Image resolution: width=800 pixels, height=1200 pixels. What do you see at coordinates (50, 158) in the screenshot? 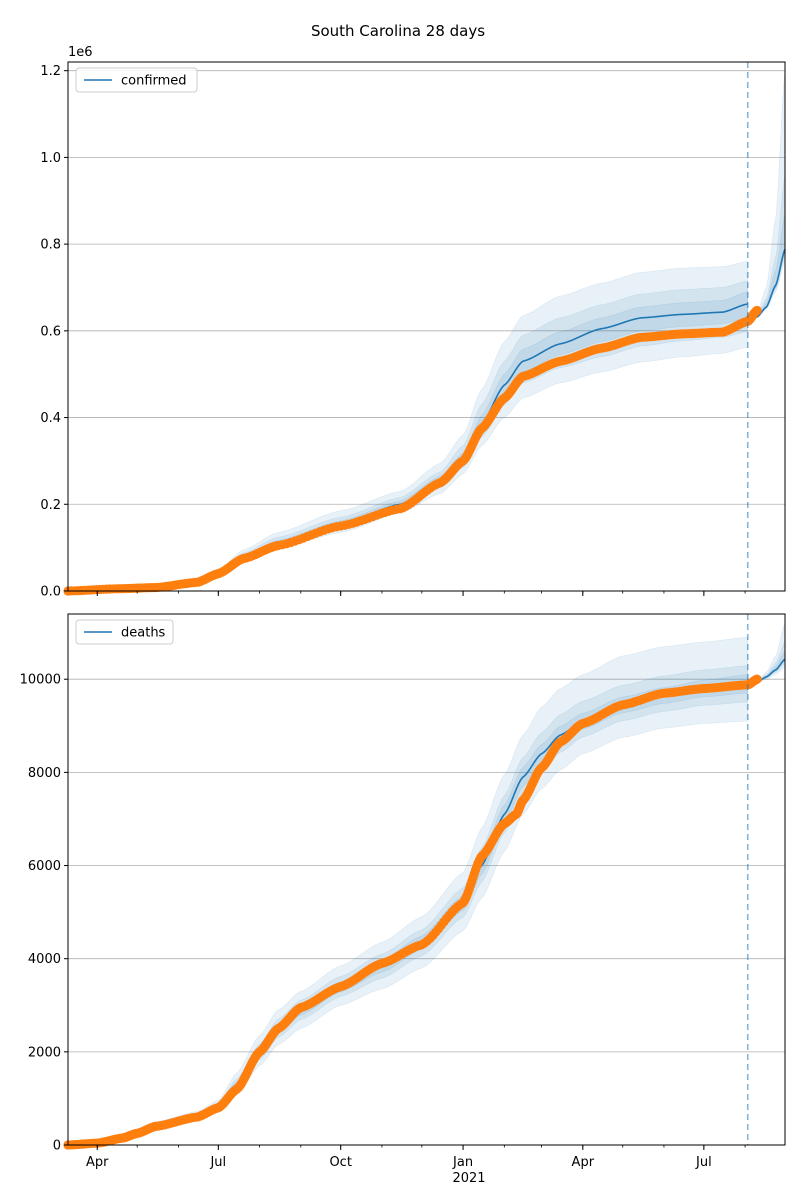
I see `y-tick-label: 1.0` at bounding box center [50, 158].